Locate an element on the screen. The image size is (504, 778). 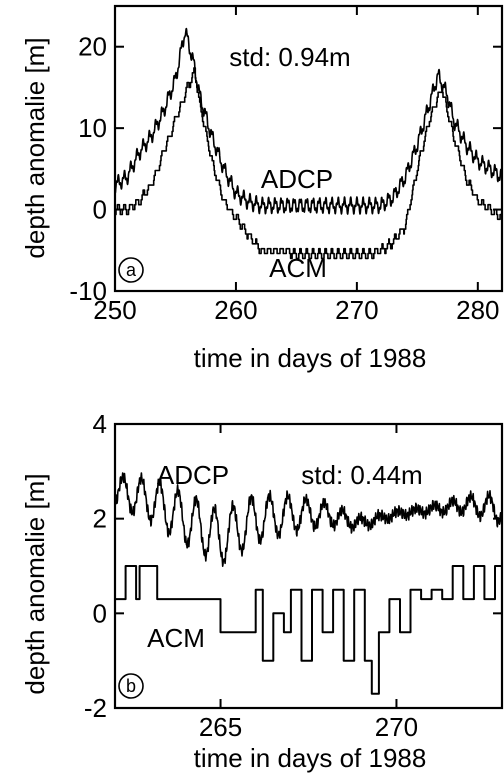
panel-a-badge-circle is located at coordinates (131, 270).